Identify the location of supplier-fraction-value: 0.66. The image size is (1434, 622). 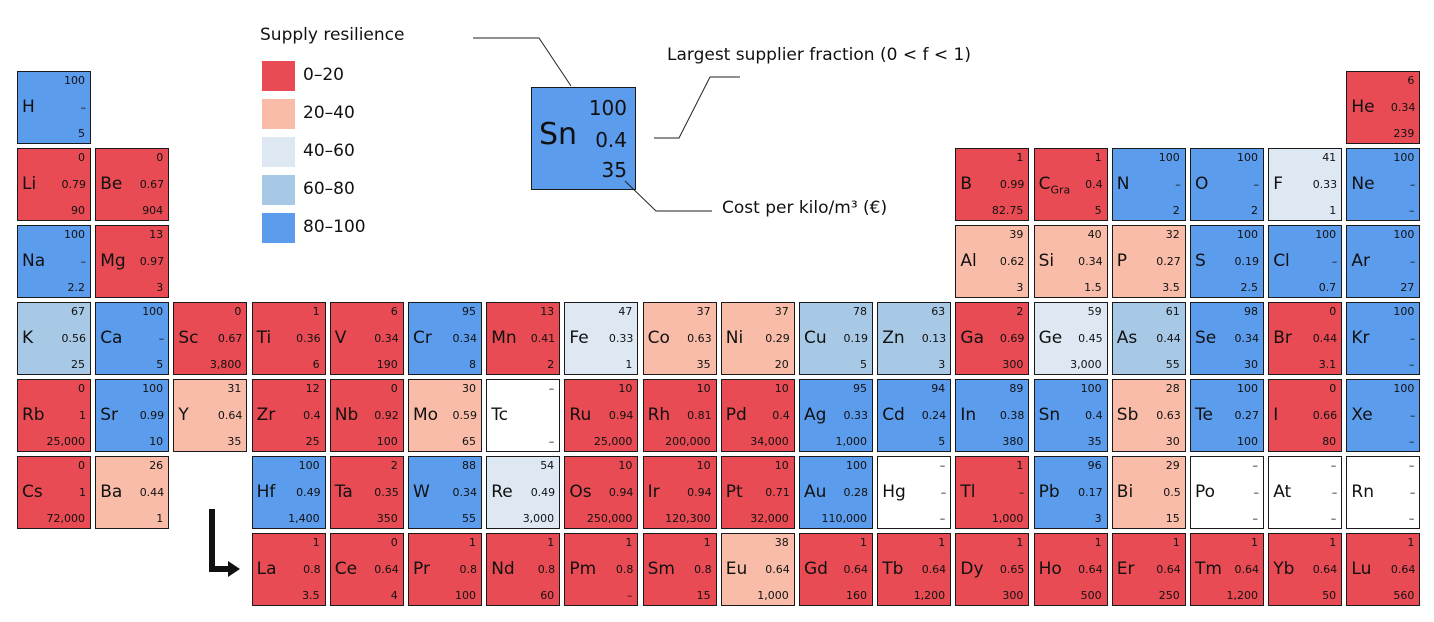
(1325, 415).